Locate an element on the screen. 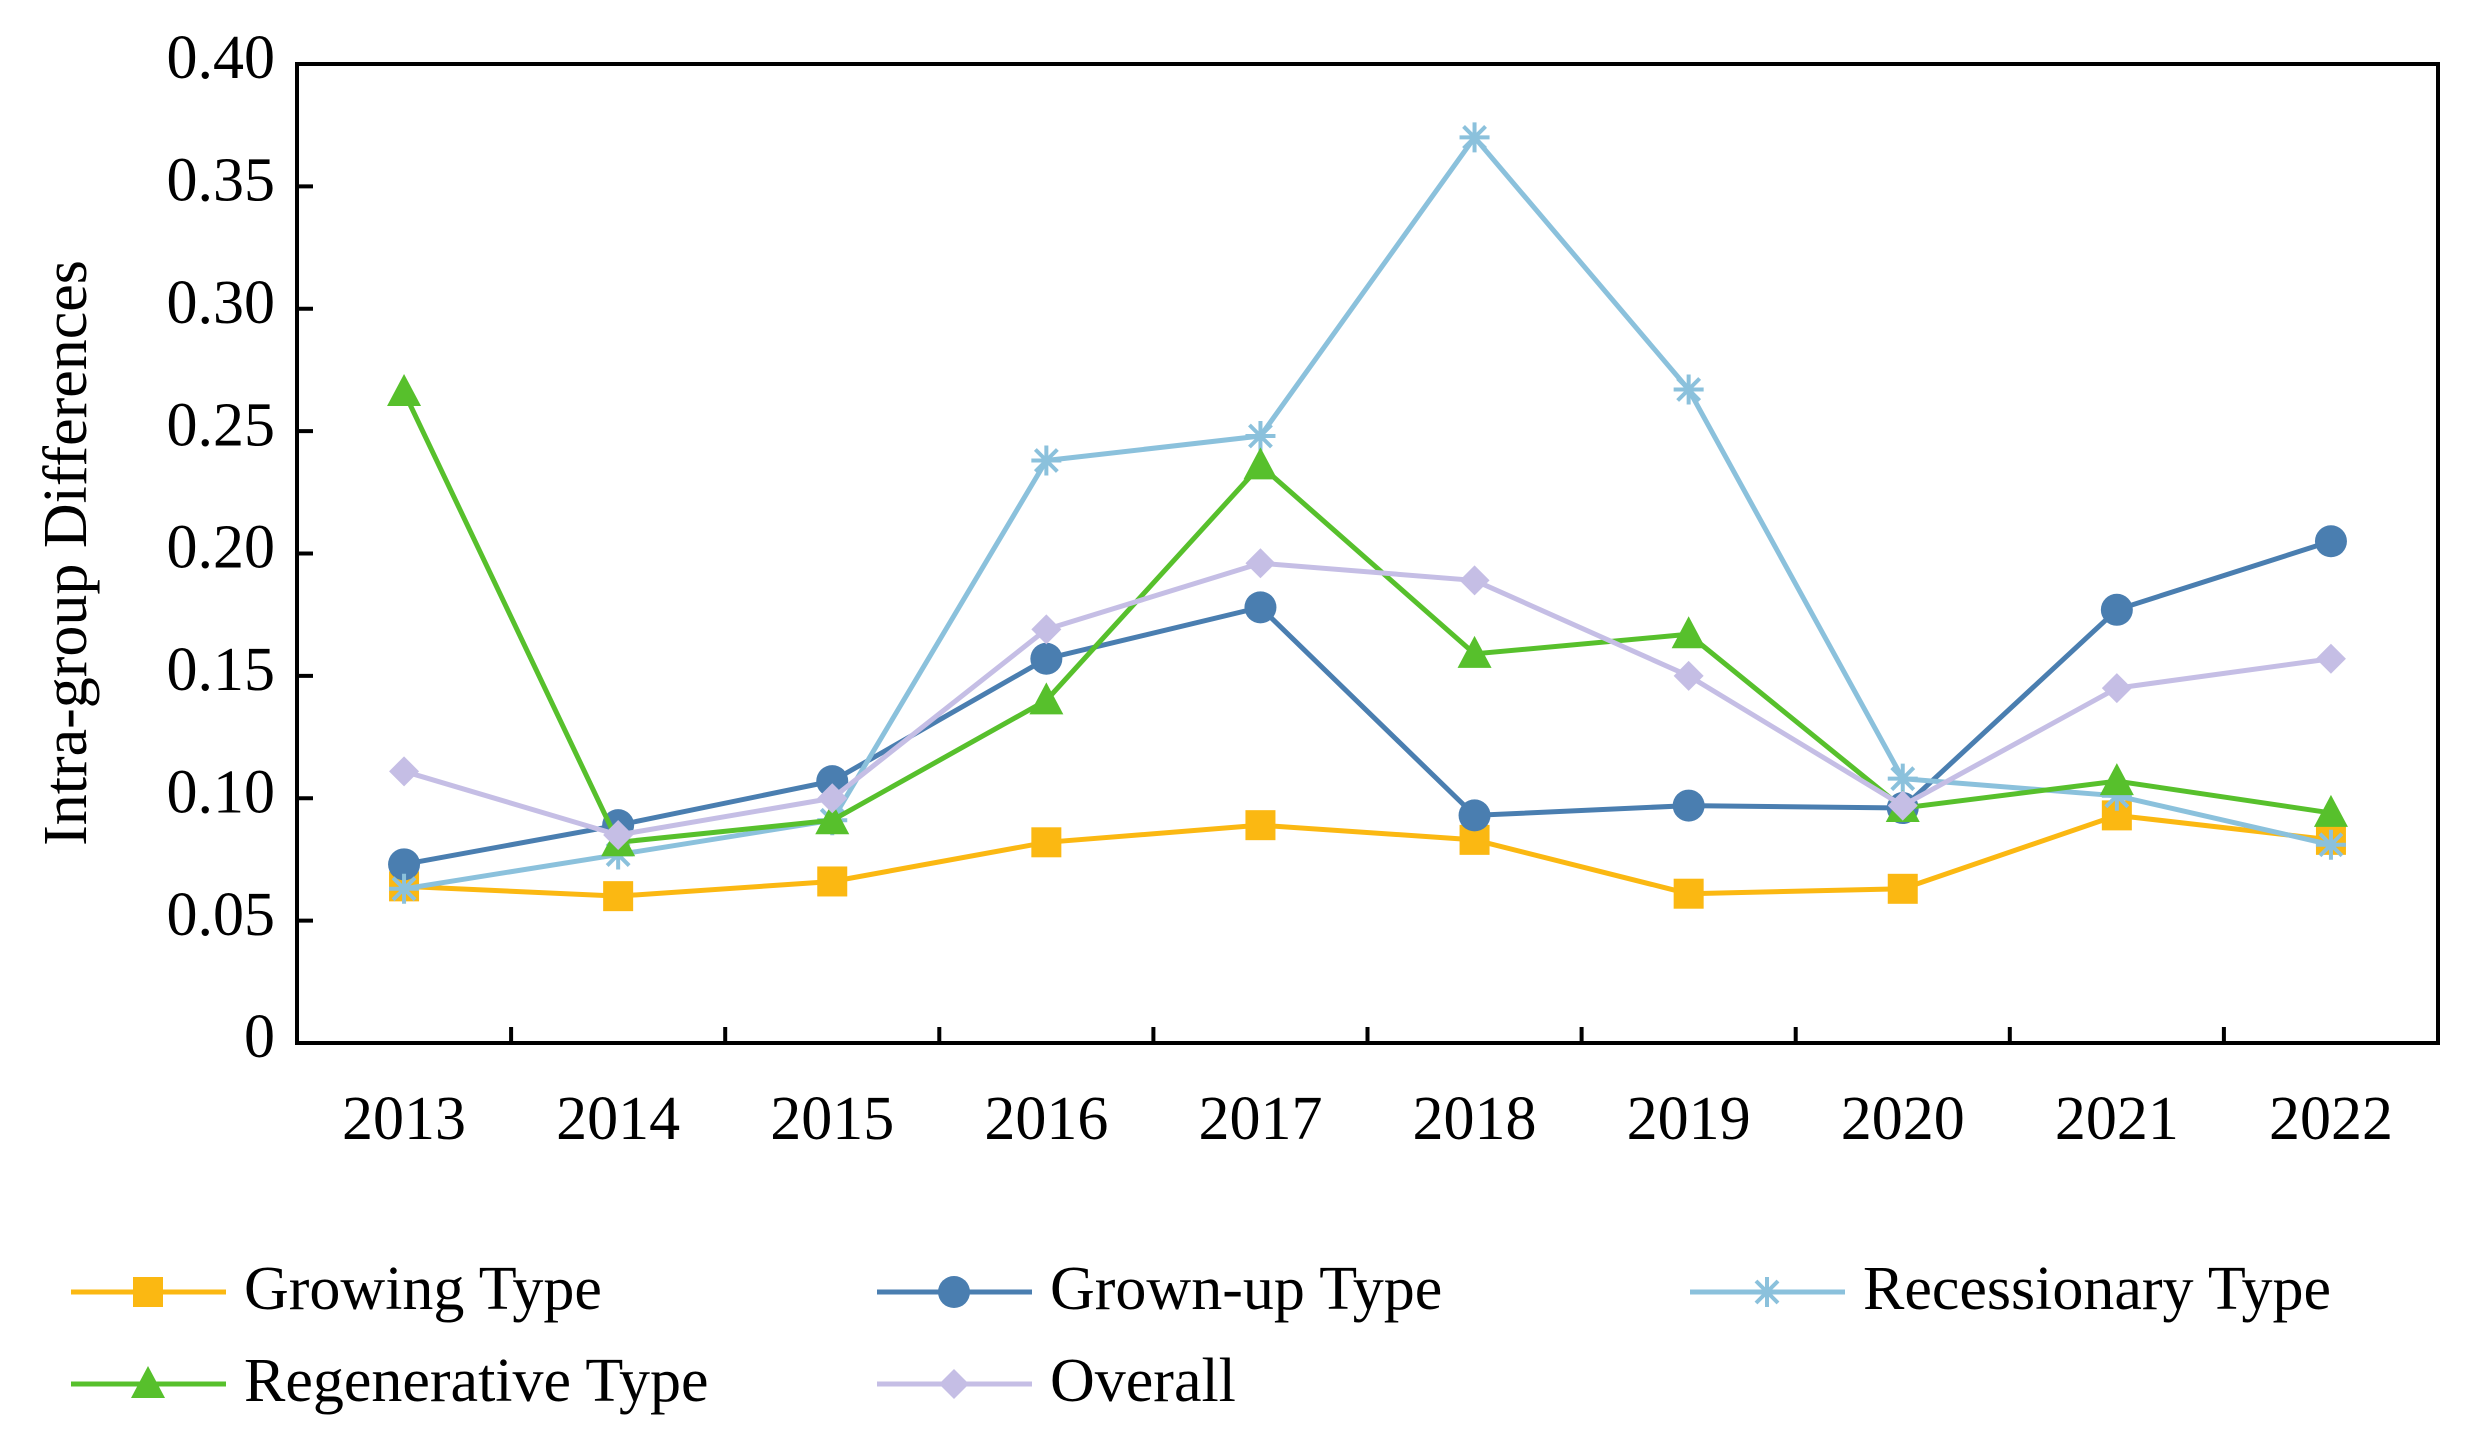  x-tick-label: 2016 is located at coordinates (1046, 1119).